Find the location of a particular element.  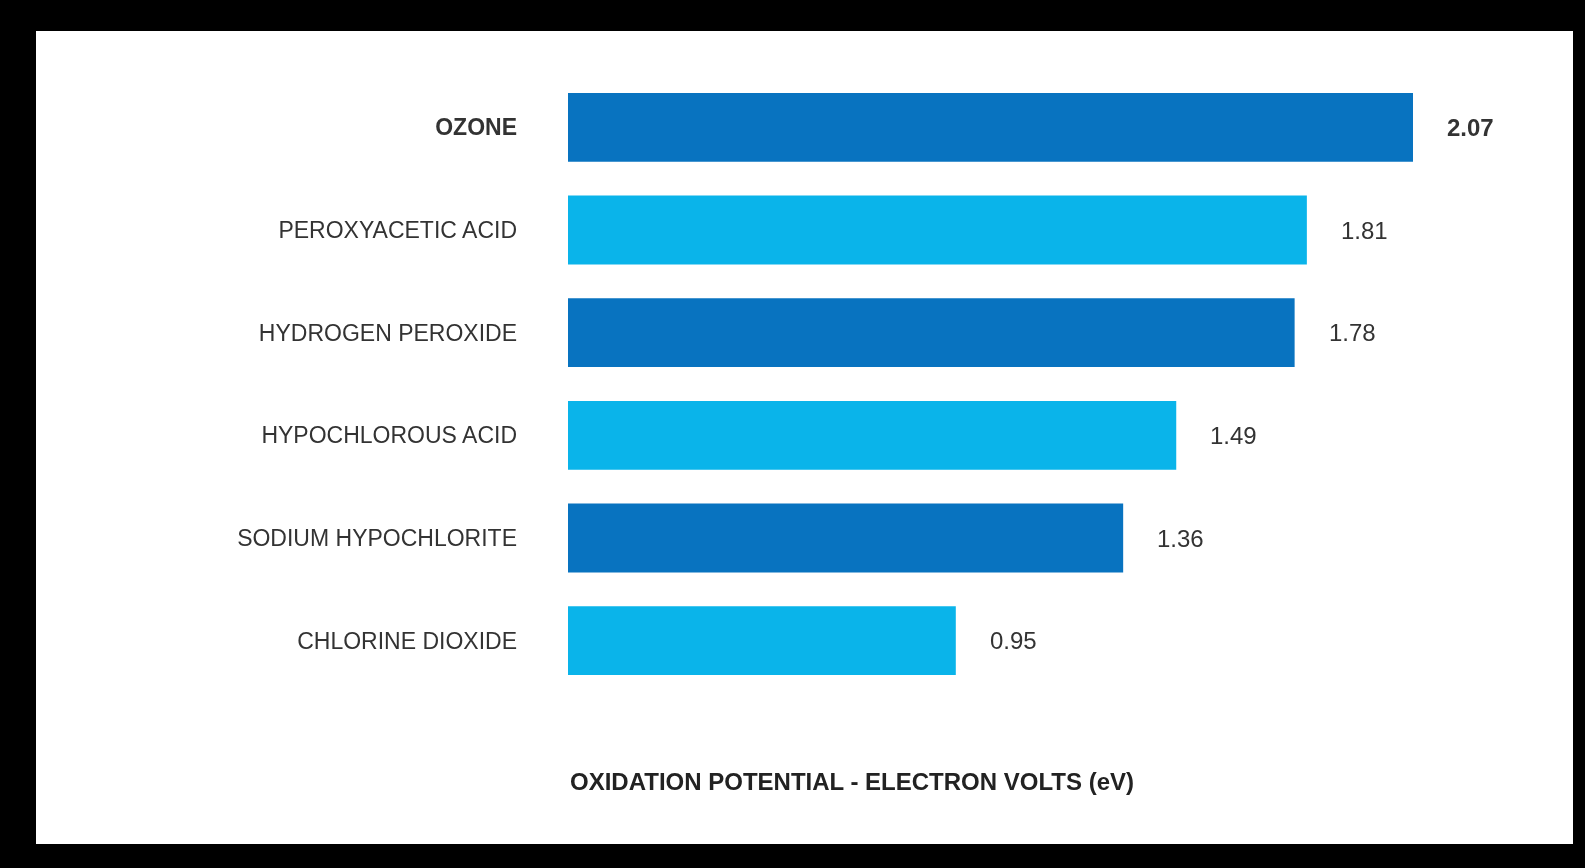

data-label: 0.95 is located at coordinates (1013, 640).